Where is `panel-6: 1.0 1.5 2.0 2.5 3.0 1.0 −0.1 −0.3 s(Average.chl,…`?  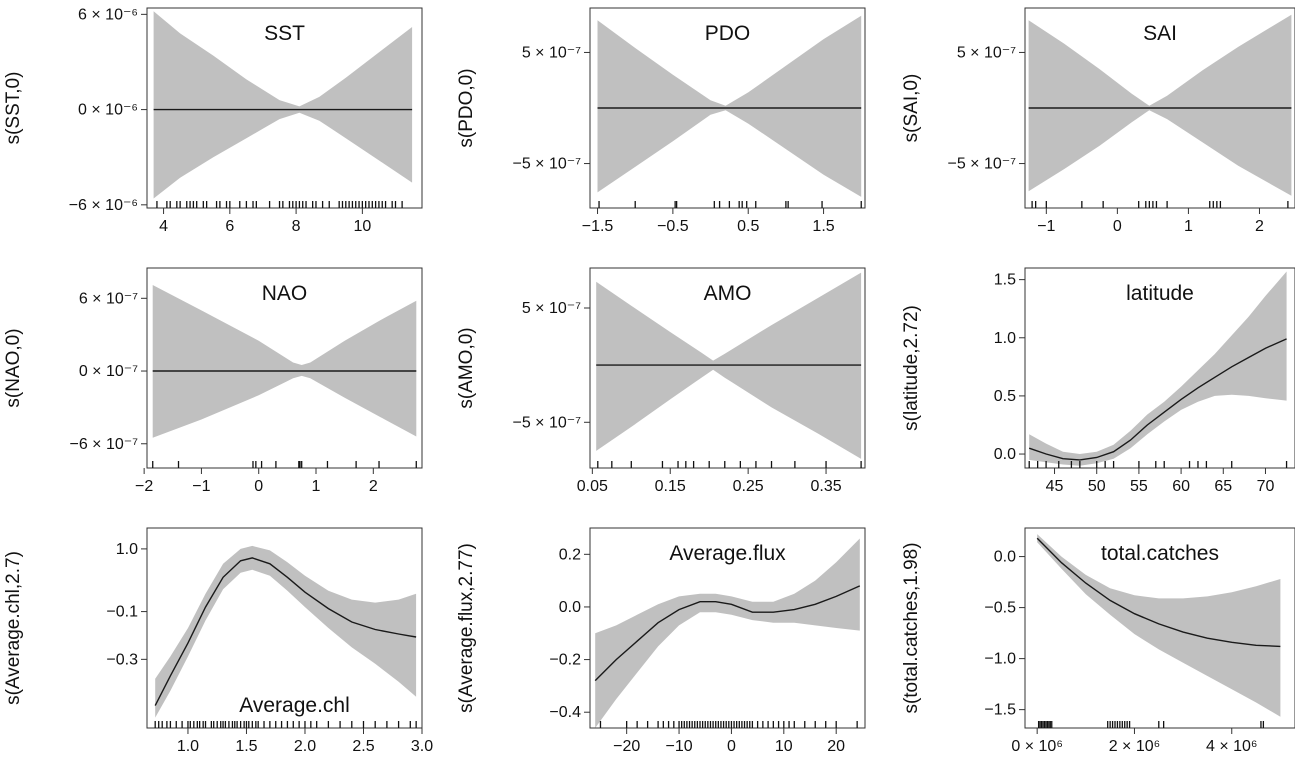 panel-6: 1.0 1.5 2.0 2.5 3.0 1.0 −0.1 −0.3 s(Average.chl,… is located at coordinates (218, 641).